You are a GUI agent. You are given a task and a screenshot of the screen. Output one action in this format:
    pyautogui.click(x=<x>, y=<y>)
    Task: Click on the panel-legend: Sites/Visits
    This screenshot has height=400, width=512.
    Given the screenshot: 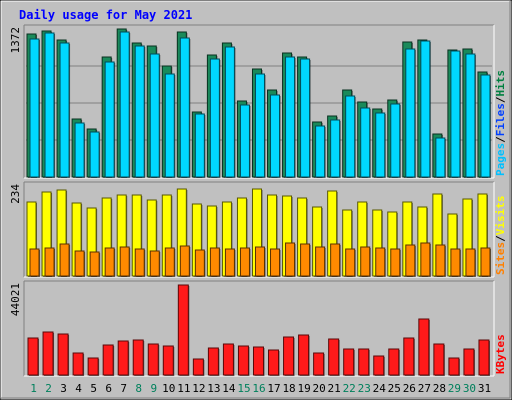 What is the action you would take?
    pyautogui.click(x=500, y=236)
    